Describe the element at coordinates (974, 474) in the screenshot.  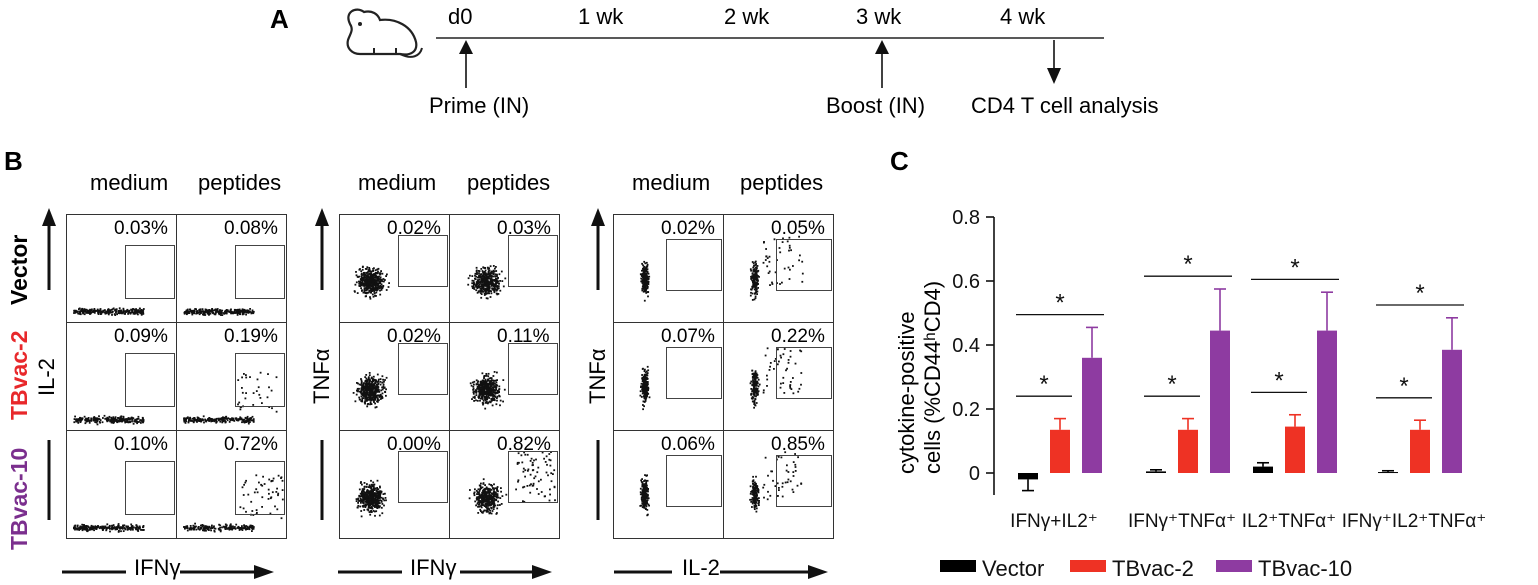
I see `y-tick-label: 0` at that location.